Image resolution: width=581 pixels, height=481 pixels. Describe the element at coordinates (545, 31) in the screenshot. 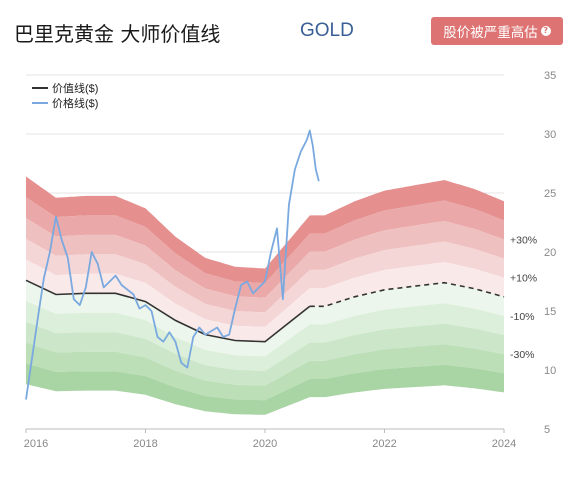

I see `question-circle-icon: ?` at that location.